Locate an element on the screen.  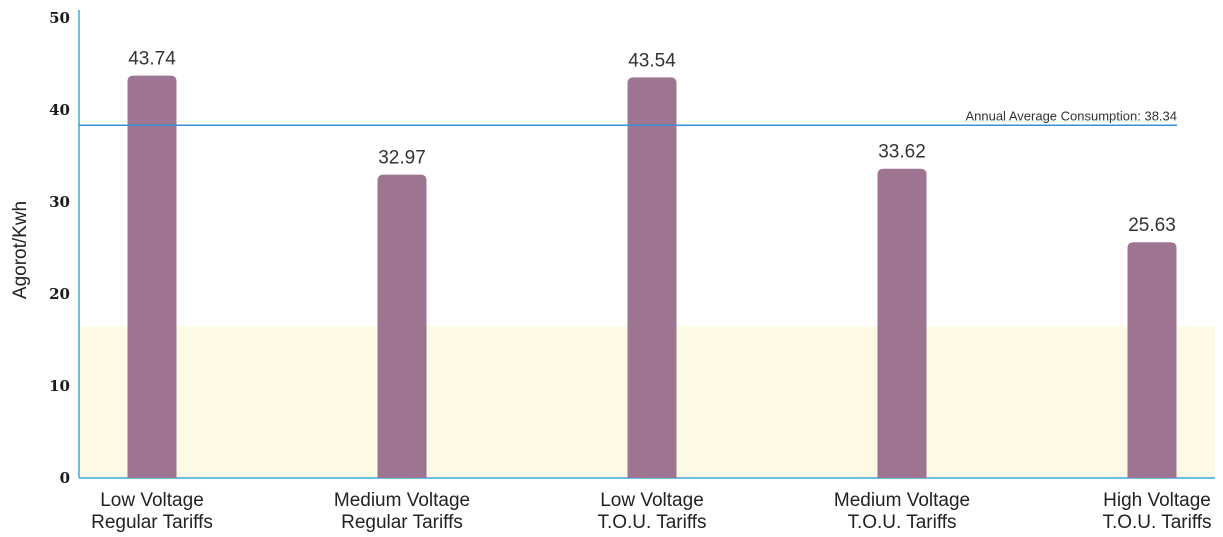
value-label: 33.62 is located at coordinates (902, 152).